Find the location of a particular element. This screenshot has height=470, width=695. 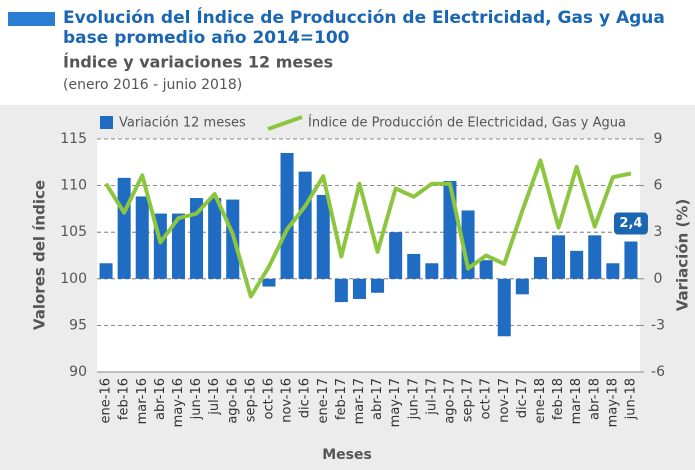

x-tick-label: jun-18 is located at coordinates (630, 399).